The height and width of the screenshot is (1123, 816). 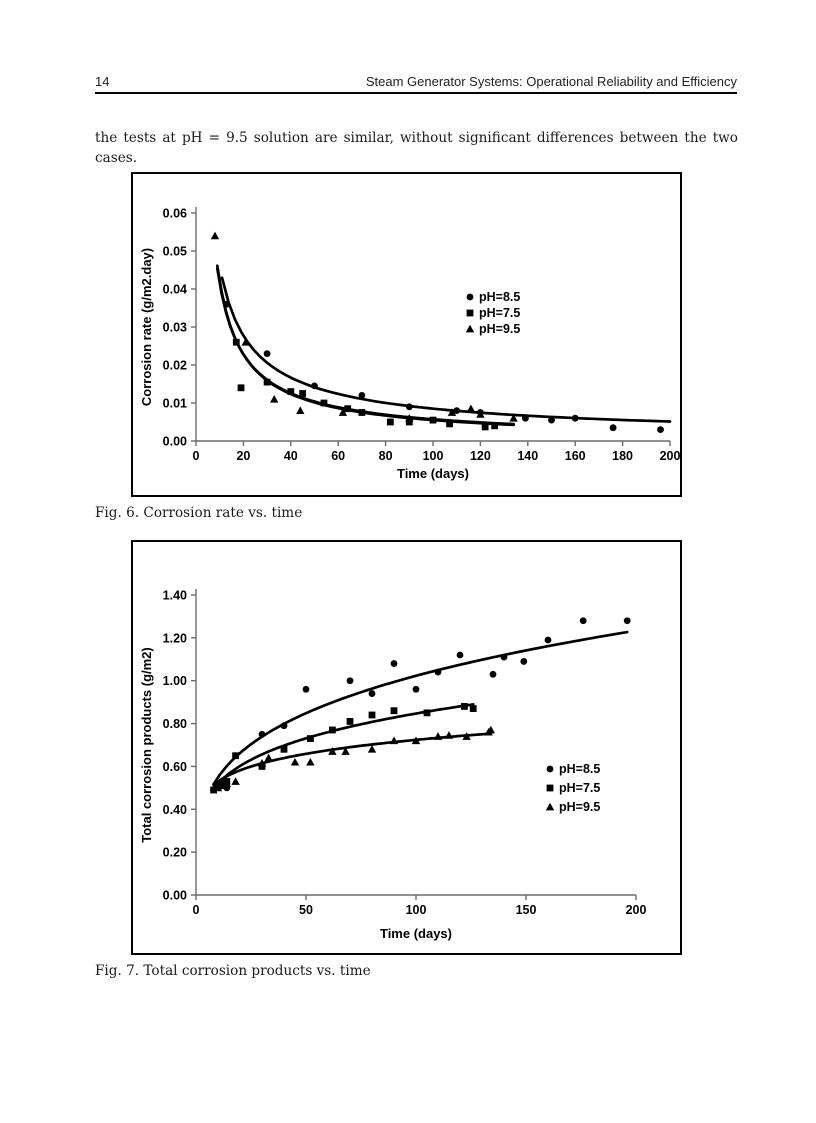 I want to click on x-tick-label: 80, so click(x=386, y=456).